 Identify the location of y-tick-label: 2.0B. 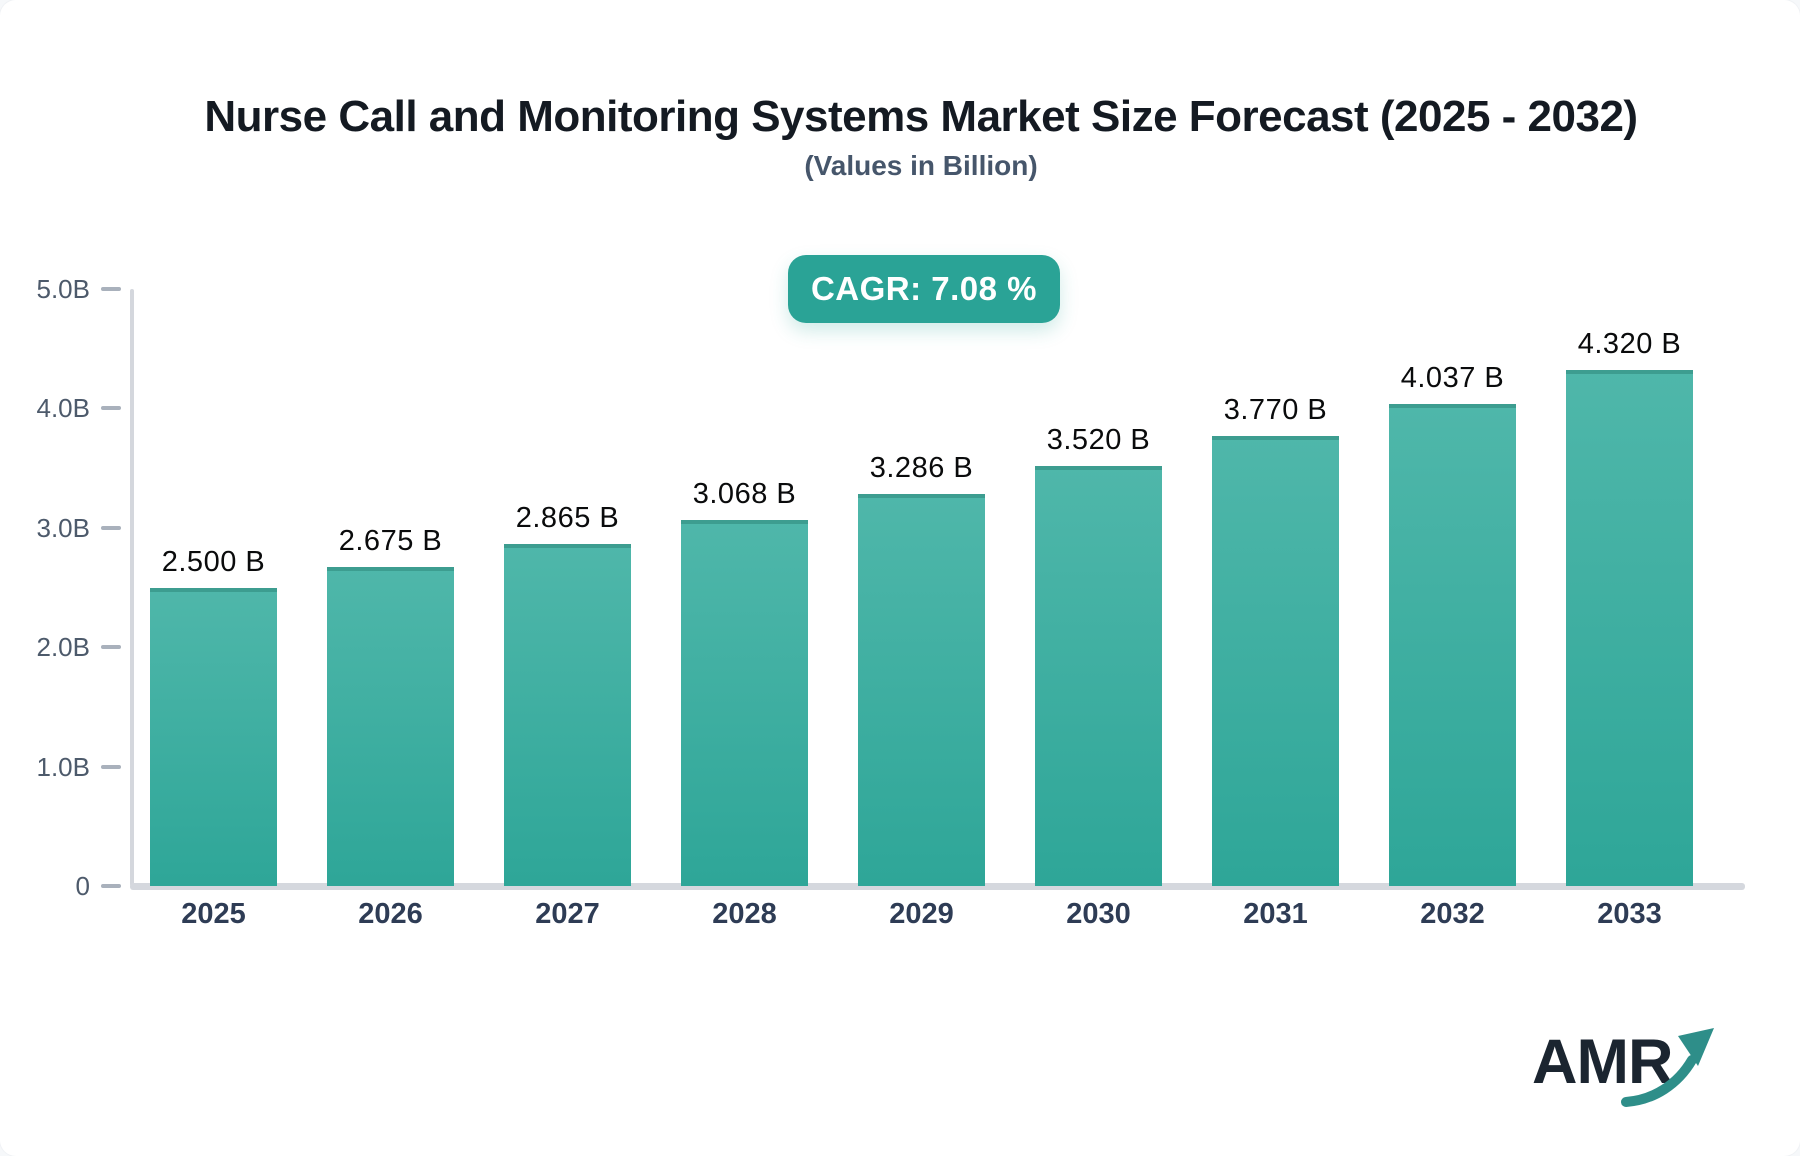
(63, 647).